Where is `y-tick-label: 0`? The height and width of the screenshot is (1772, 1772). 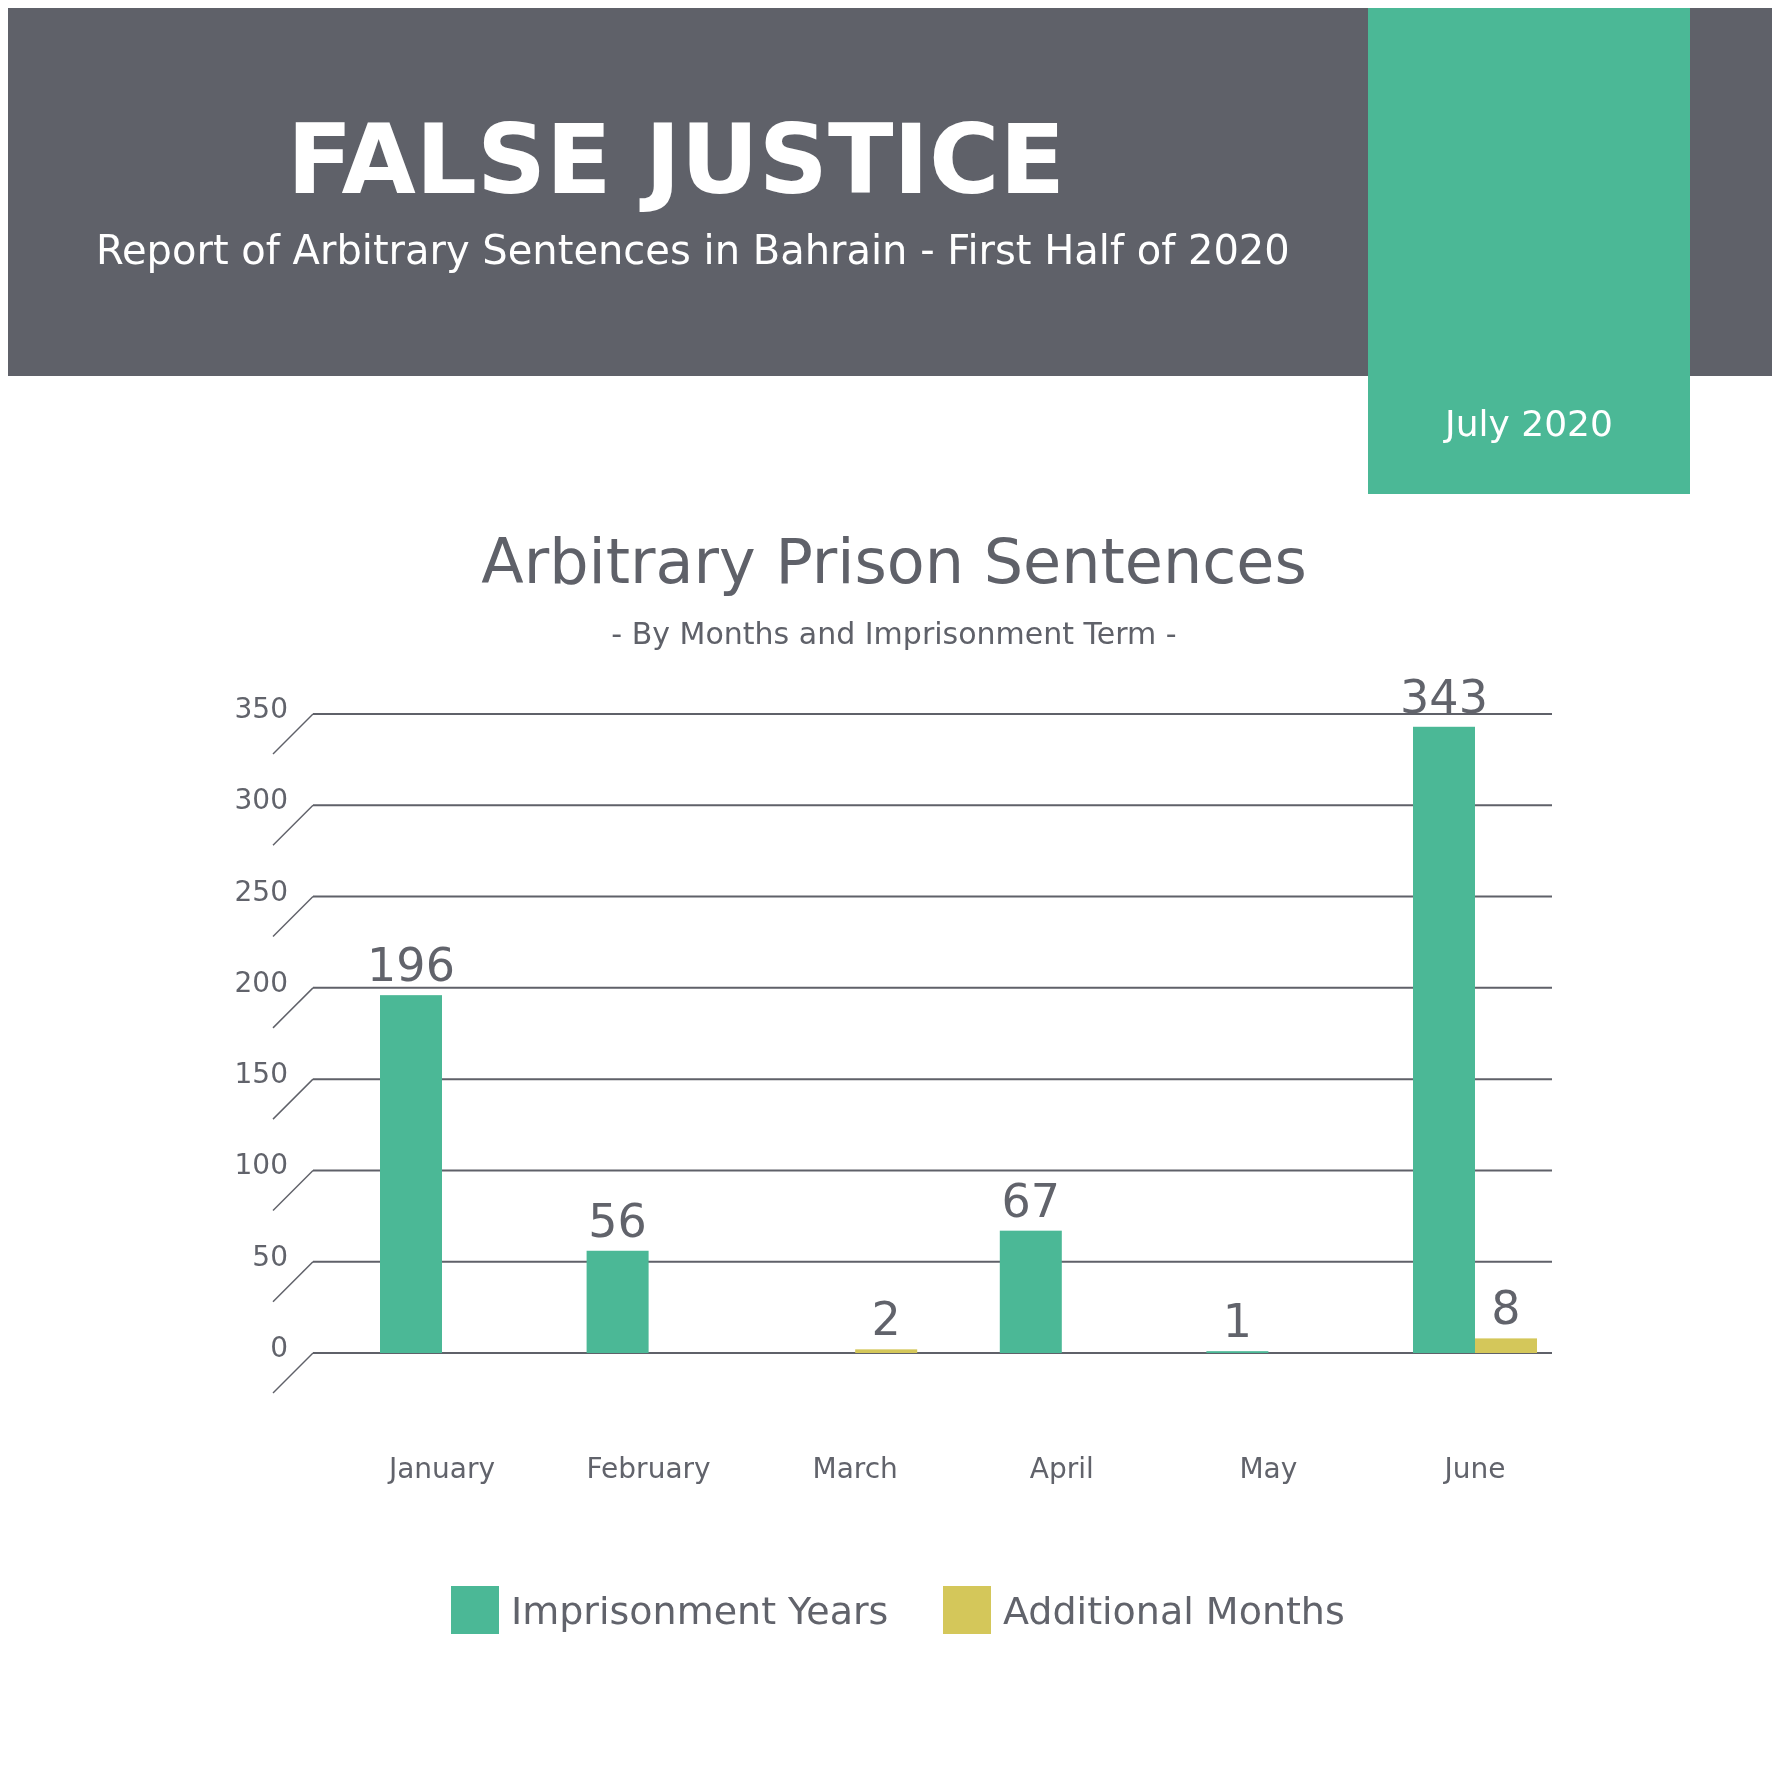 y-tick-label: 0 is located at coordinates (279, 1347).